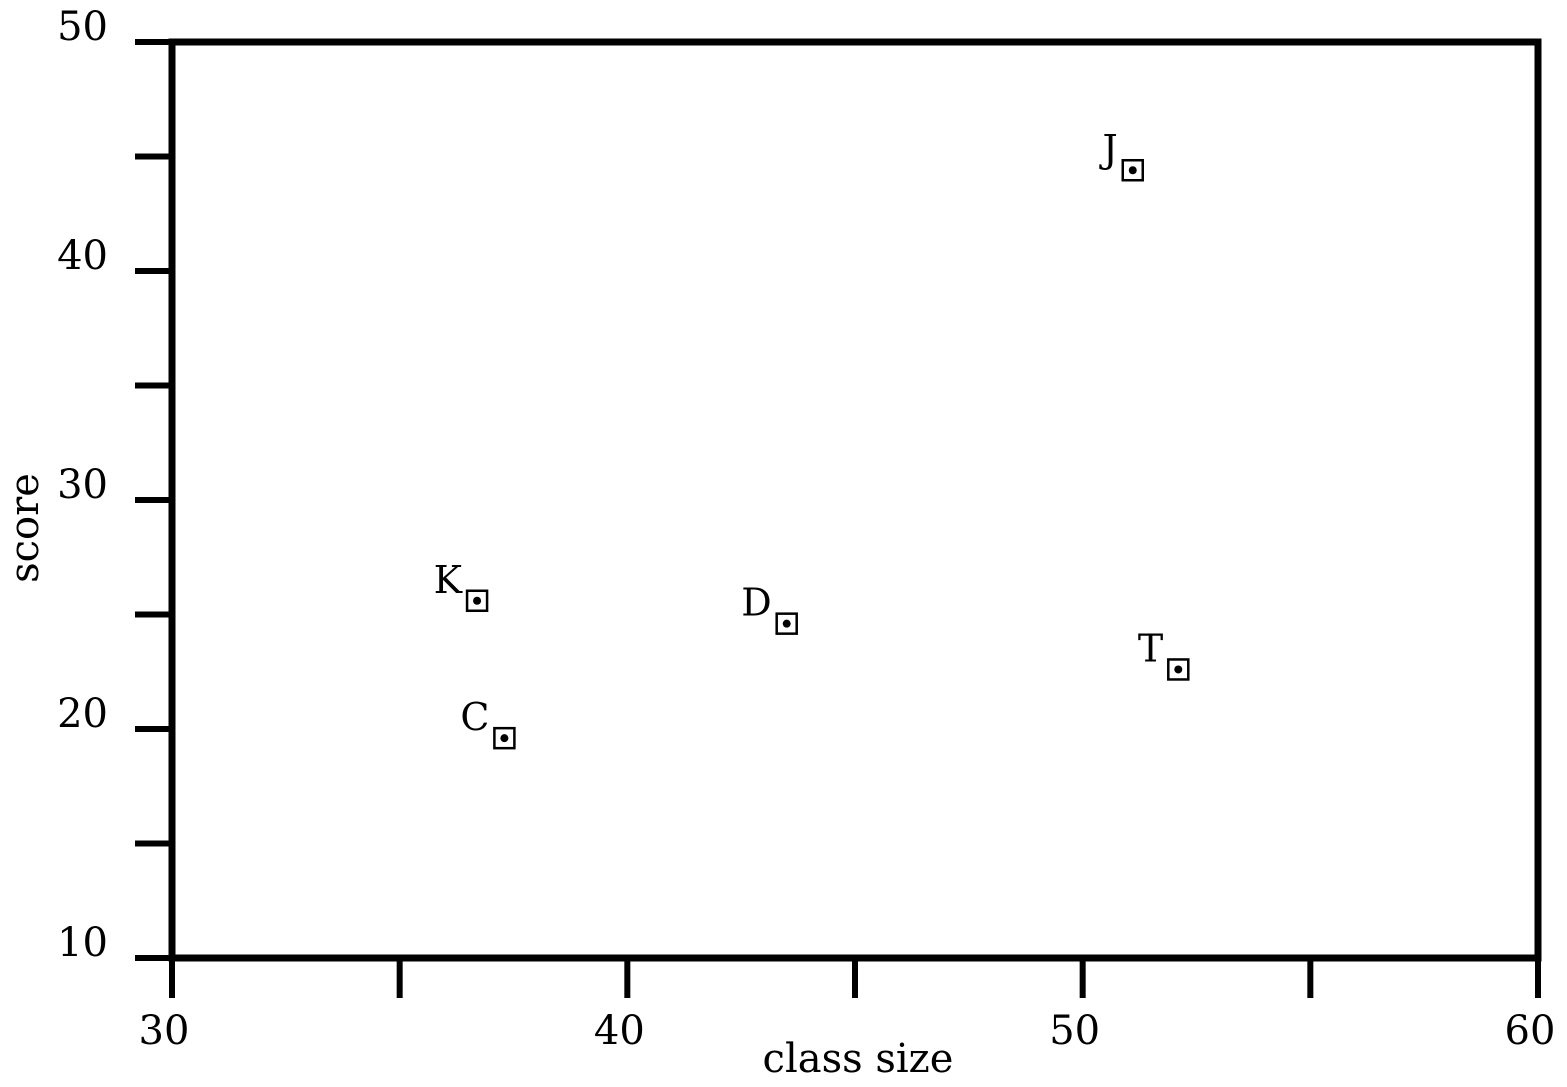  Describe the element at coordinates (1530, 1031) in the screenshot. I see `x-tick-label-60: 60` at that location.